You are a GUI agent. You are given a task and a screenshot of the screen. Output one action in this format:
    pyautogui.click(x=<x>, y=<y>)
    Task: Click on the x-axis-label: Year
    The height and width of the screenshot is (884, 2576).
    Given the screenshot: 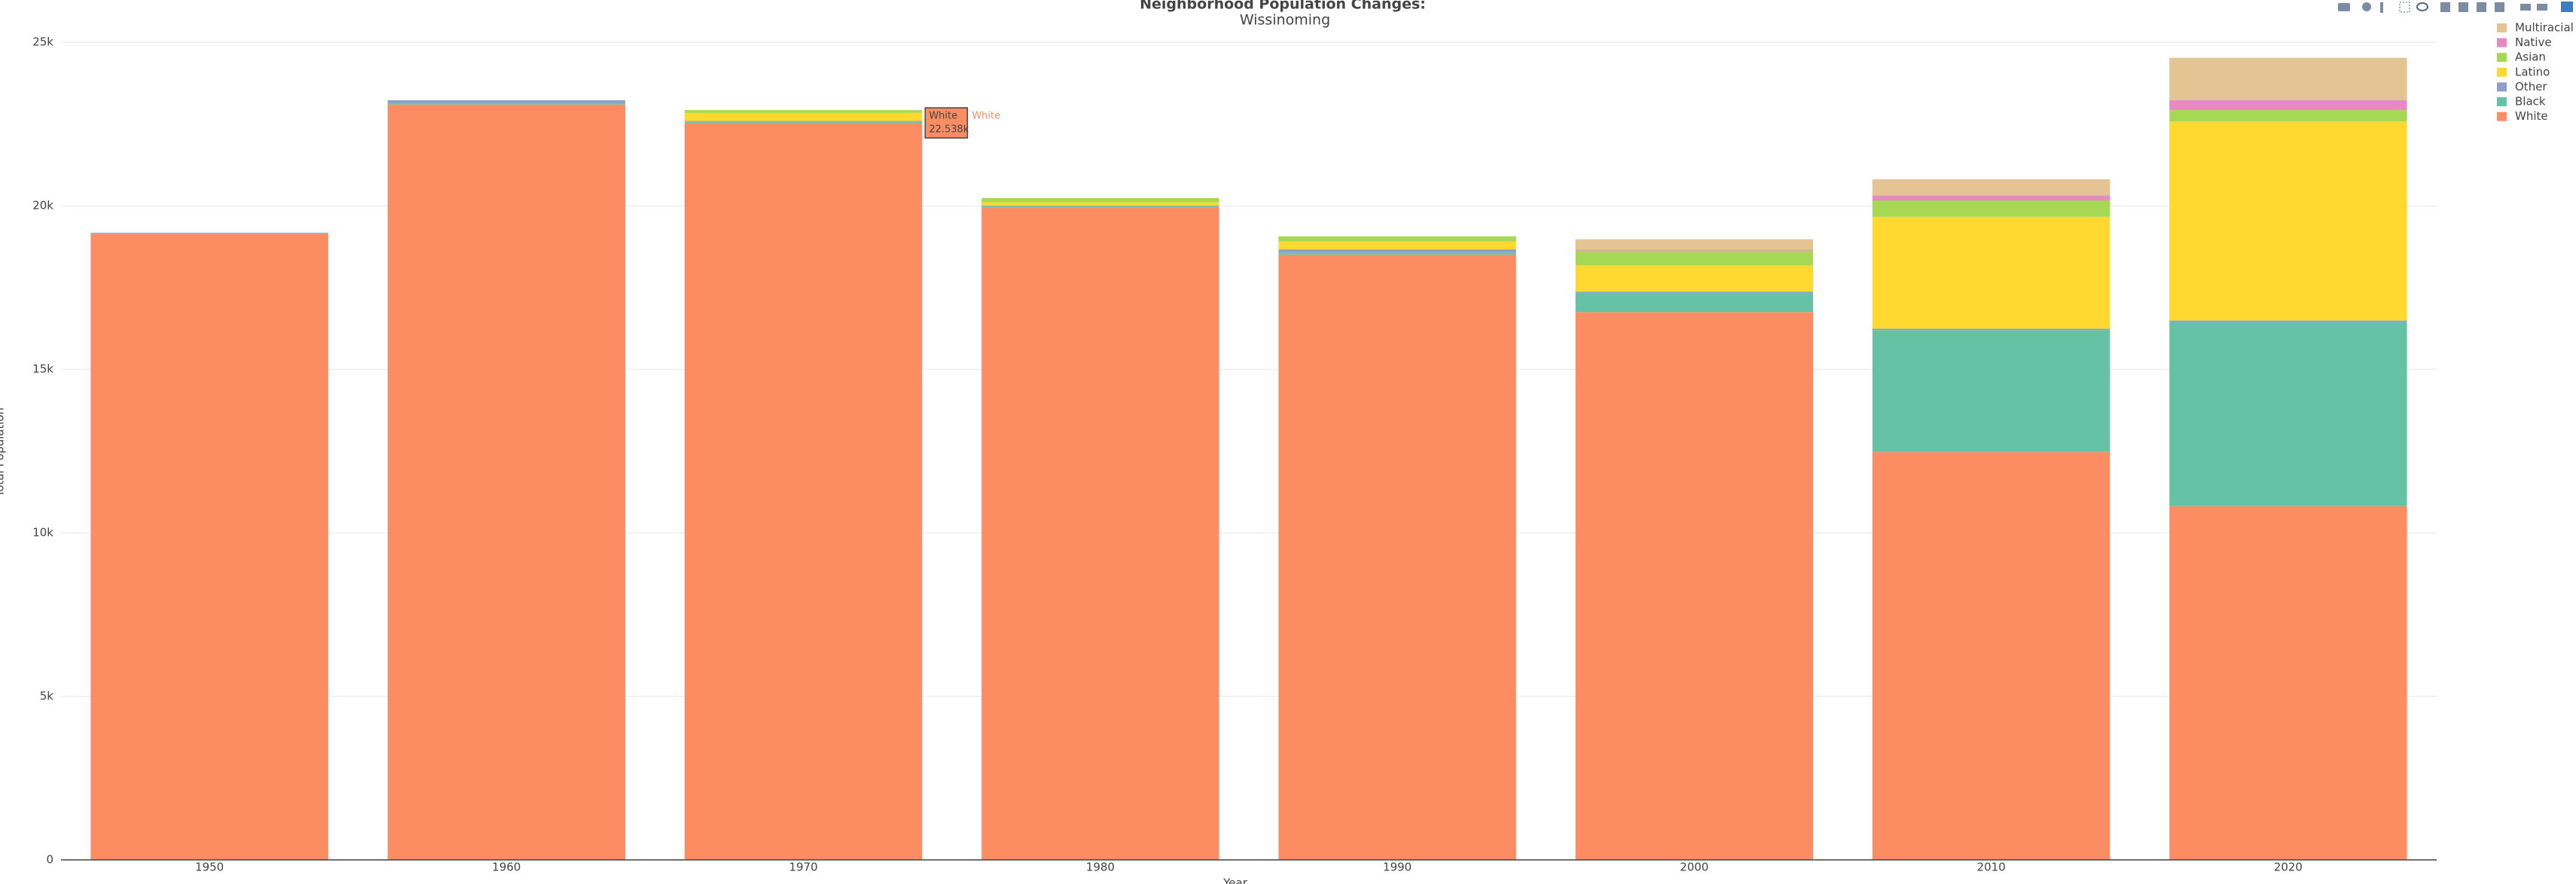 What is the action you would take?
    pyautogui.click(x=1235, y=880)
    